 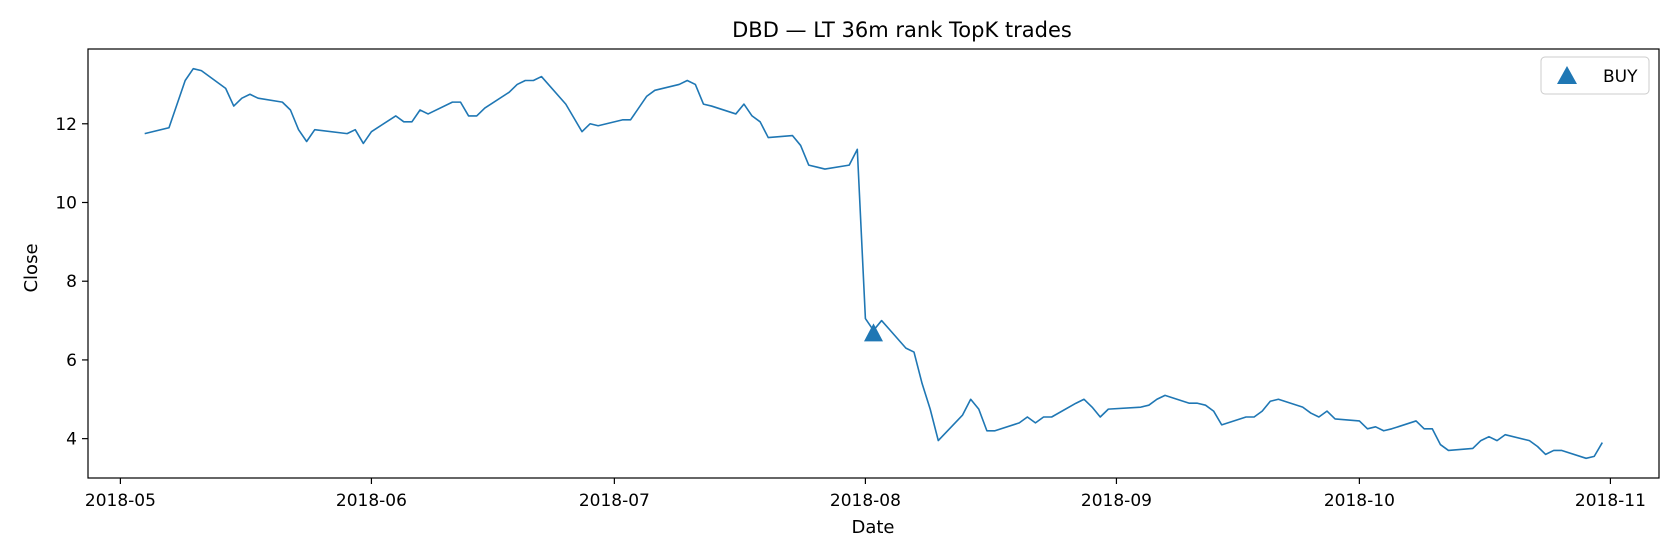 I want to click on y-tick-label: 10, so click(x=66, y=203).